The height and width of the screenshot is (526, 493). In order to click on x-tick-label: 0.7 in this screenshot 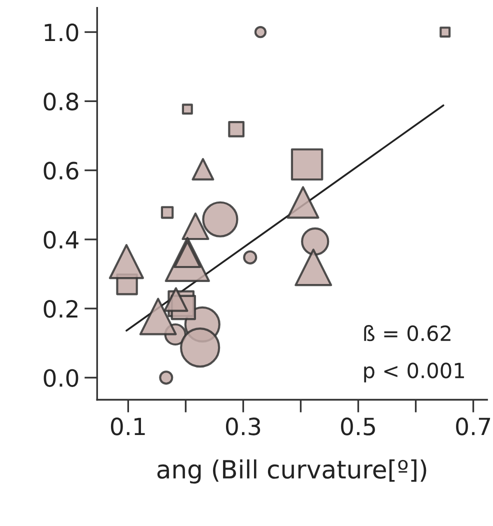, I will do `click(473, 427)`.